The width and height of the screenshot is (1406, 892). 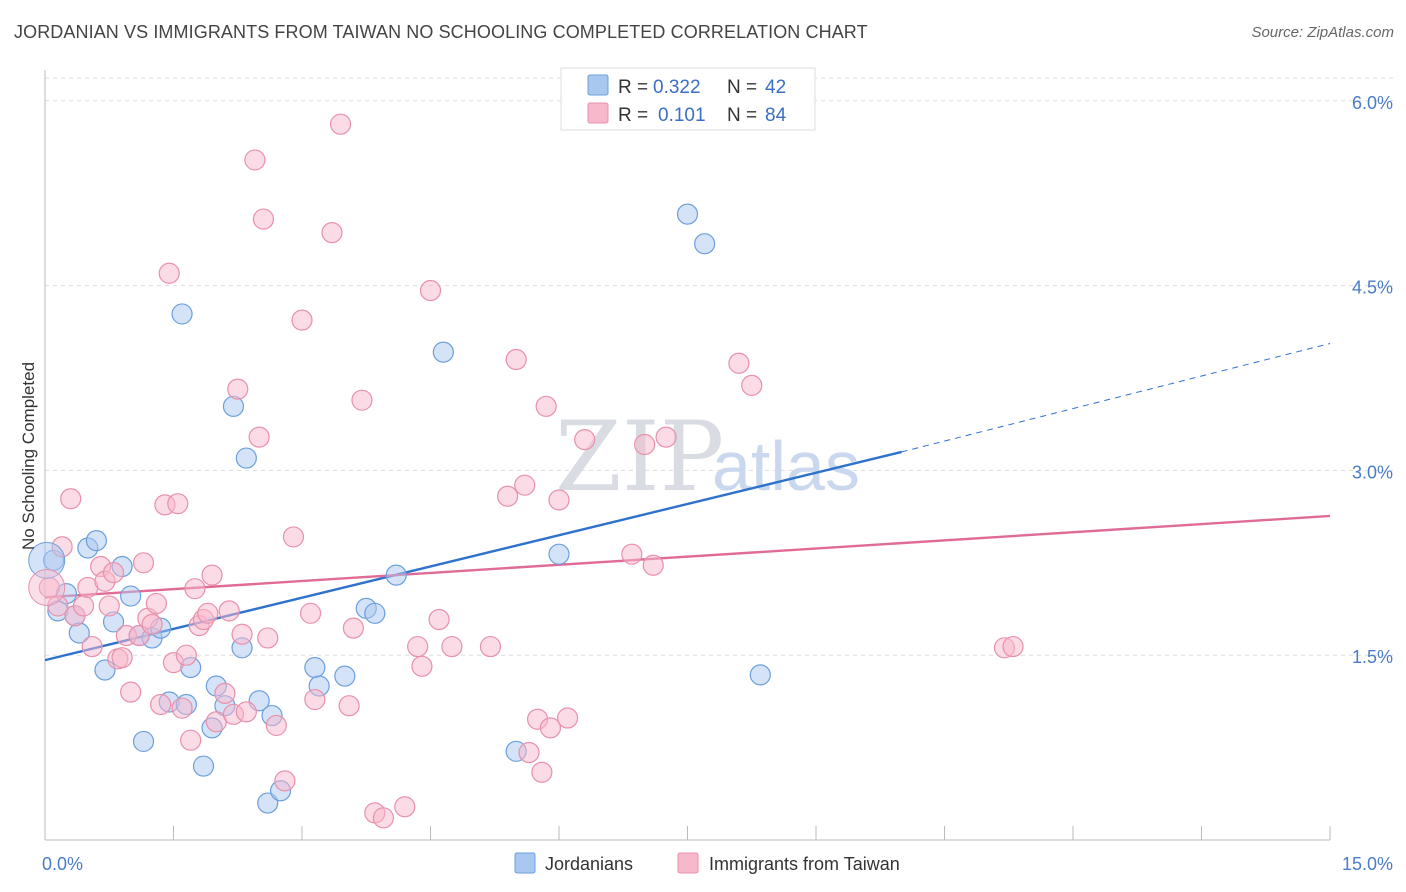 I want to click on point-jordanians-large, so click(x=47, y=560).